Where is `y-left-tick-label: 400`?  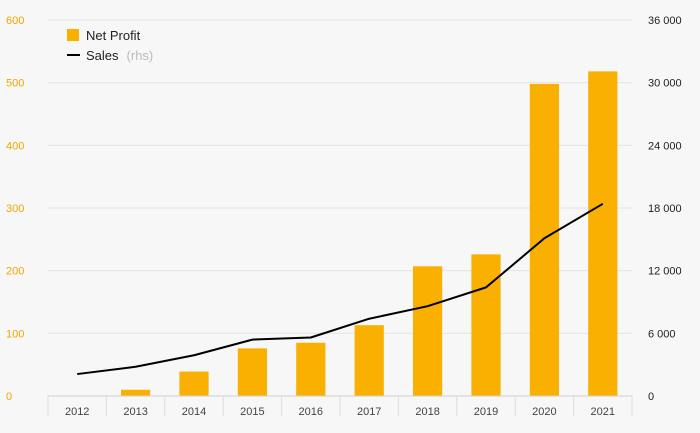 y-left-tick-label: 400 is located at coordinates (15, 146).